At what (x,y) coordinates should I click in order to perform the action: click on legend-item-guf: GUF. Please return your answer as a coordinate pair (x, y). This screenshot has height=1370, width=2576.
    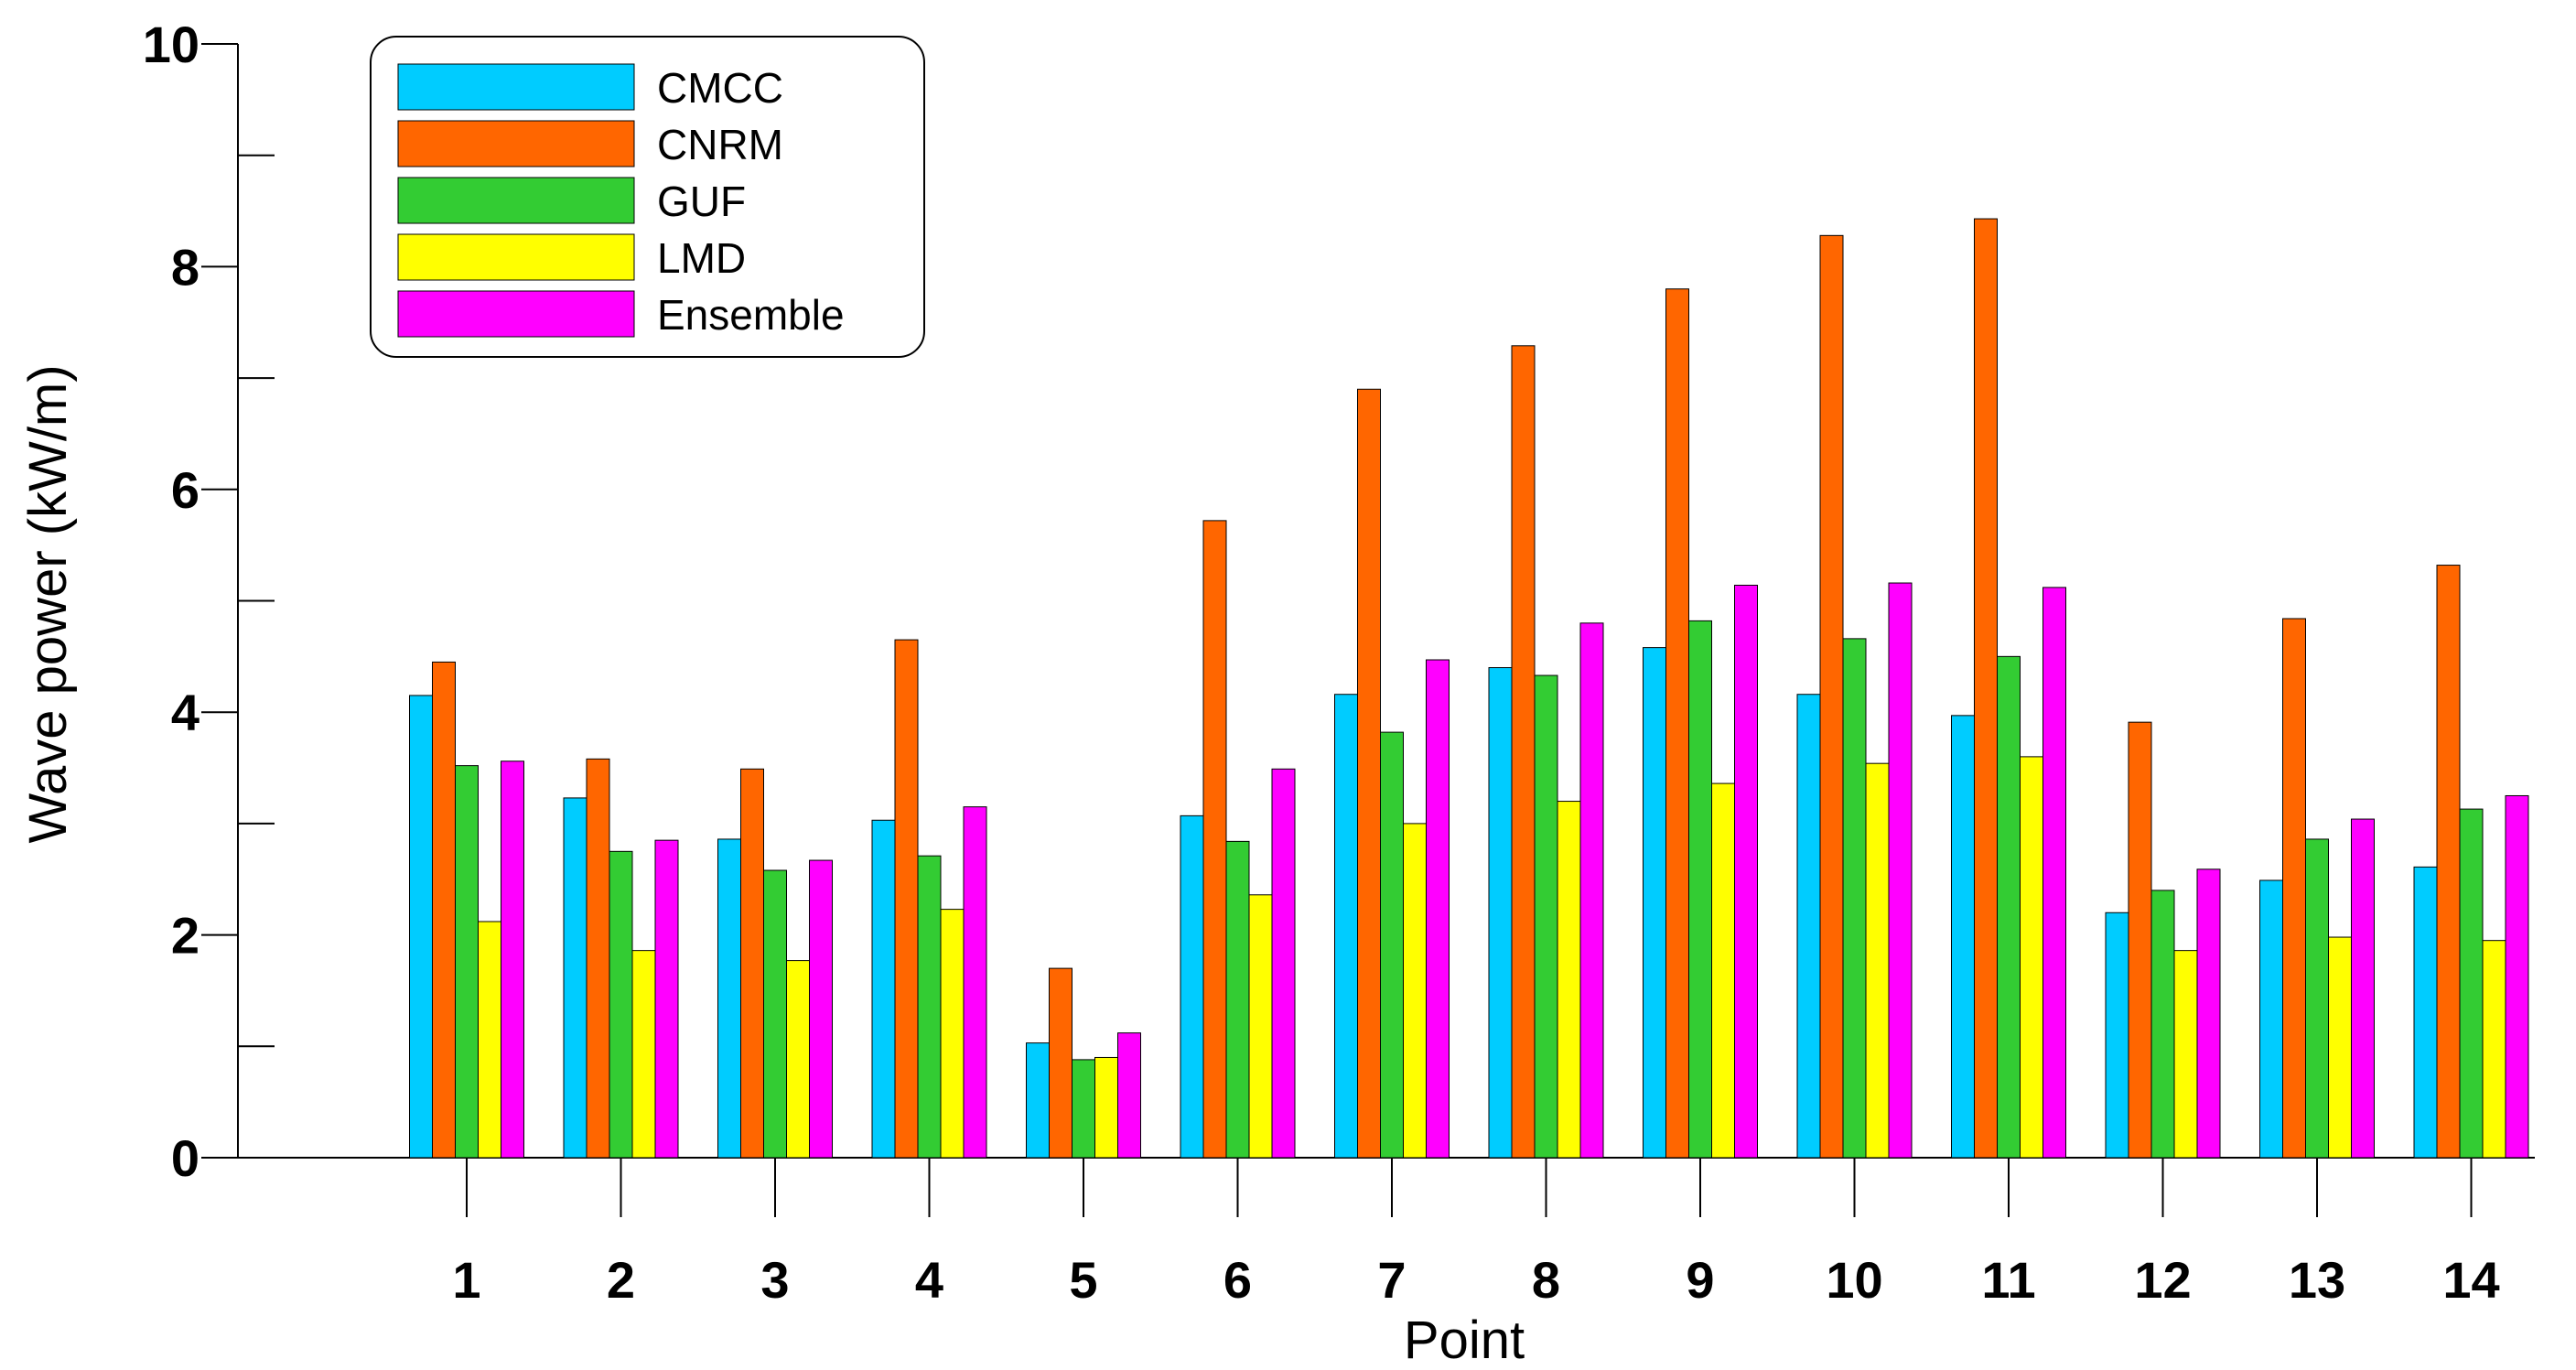
    Looking at the image, I should click on (571, 201).